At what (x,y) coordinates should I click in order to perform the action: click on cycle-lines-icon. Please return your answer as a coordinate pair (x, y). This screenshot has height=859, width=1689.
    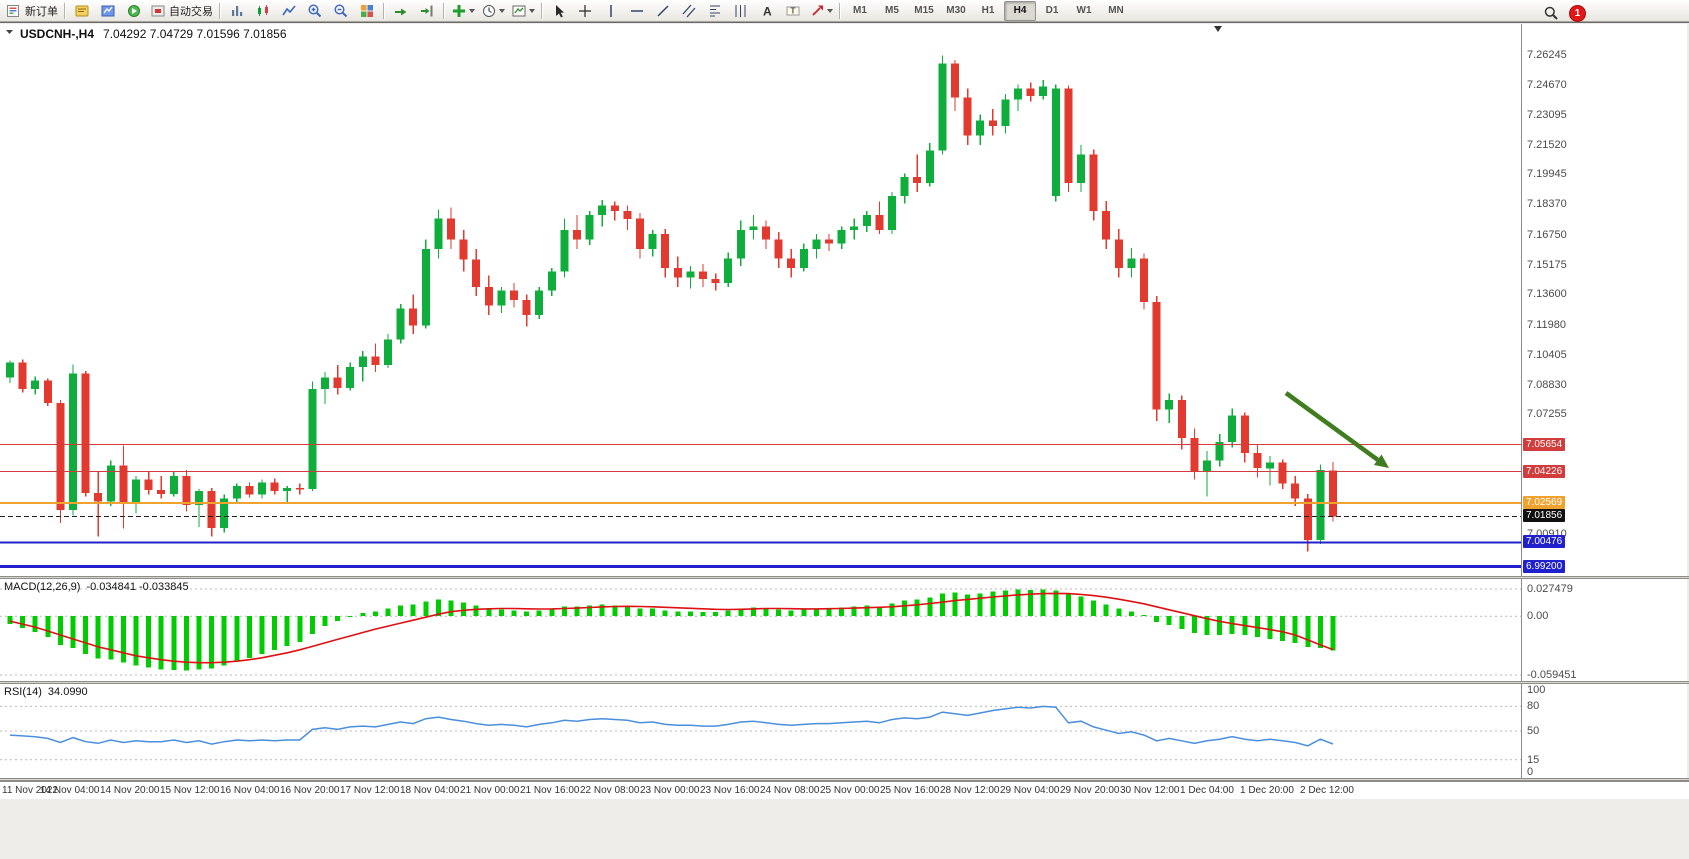
    Looking at the image, I should click on (740, 10).